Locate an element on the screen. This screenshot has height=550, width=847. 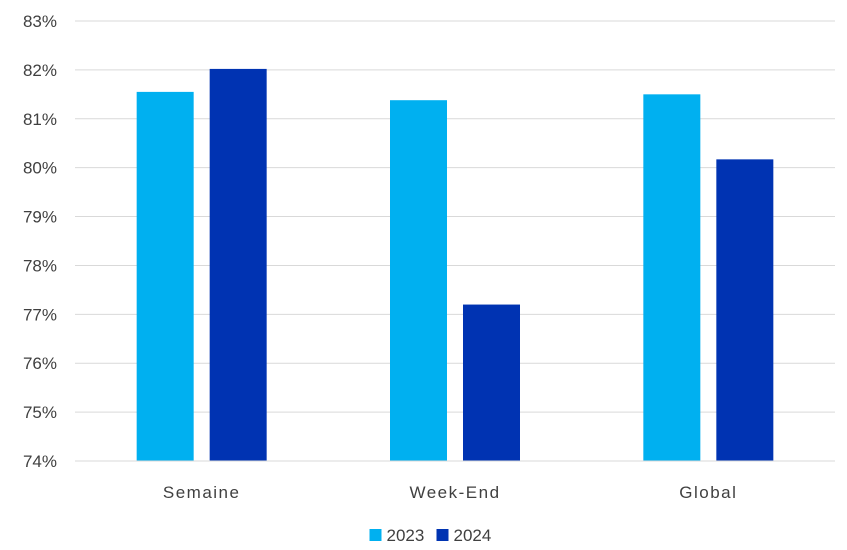
y-tick-label: 75% is located at coordinates (40, 412).